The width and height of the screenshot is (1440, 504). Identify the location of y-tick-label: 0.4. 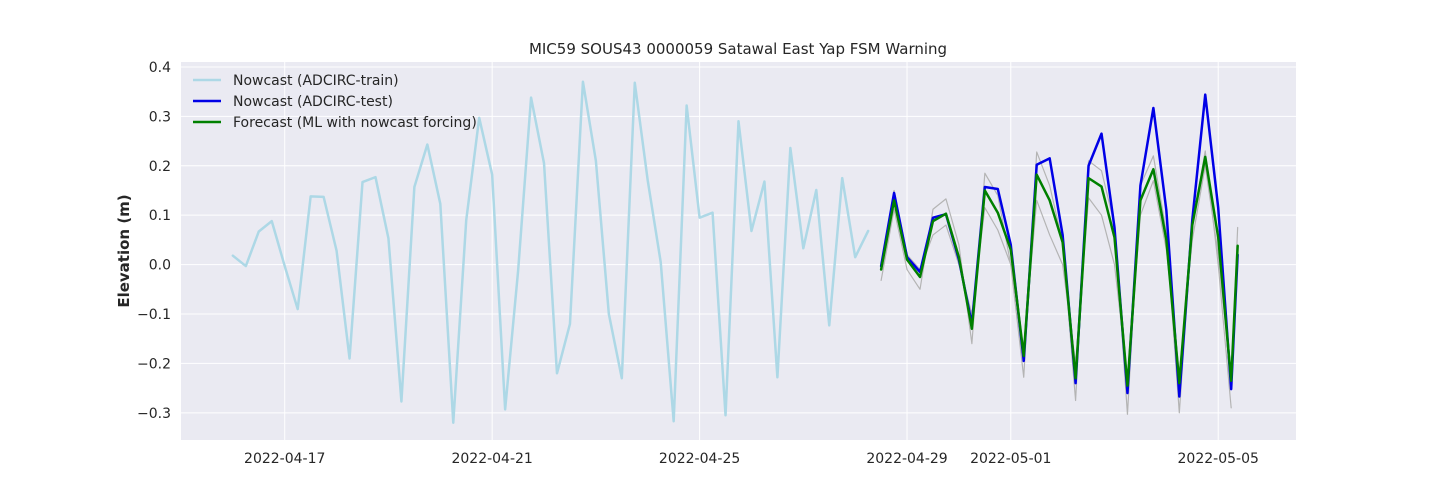
(160, 68).